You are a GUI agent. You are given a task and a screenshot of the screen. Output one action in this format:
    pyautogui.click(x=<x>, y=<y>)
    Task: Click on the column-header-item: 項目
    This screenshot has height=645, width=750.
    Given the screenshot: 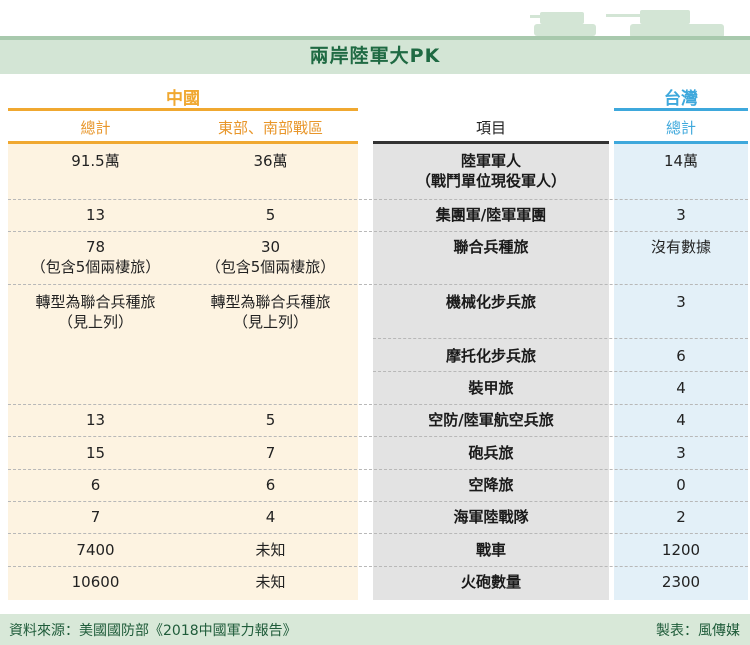 What is the action you would take?
    pyautogui.click(x=490, y=128)
    